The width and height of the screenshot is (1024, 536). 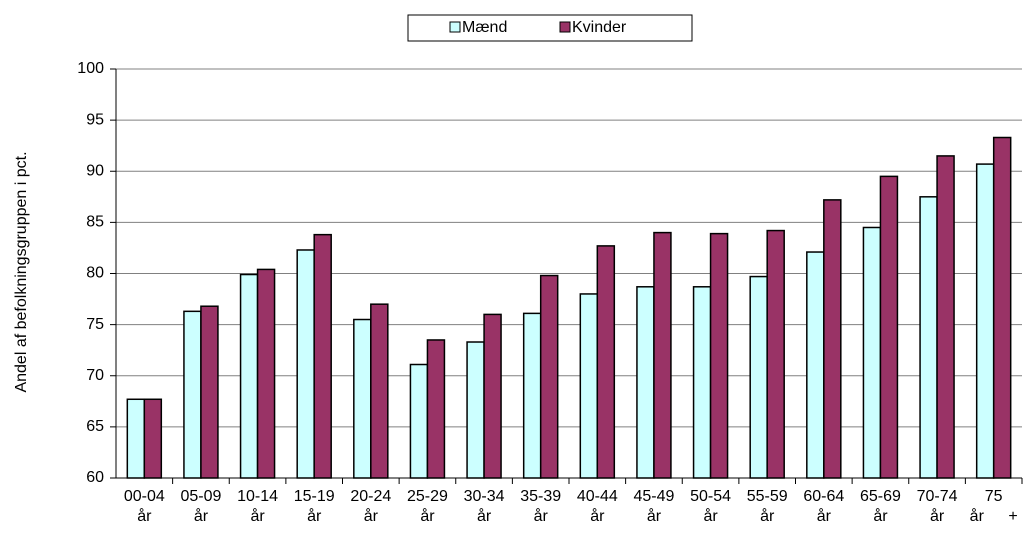 What do you see at coordinates (484, 27) in the screenshot?
I see `legend-label: Mænd` at bounding box center [484, 27].